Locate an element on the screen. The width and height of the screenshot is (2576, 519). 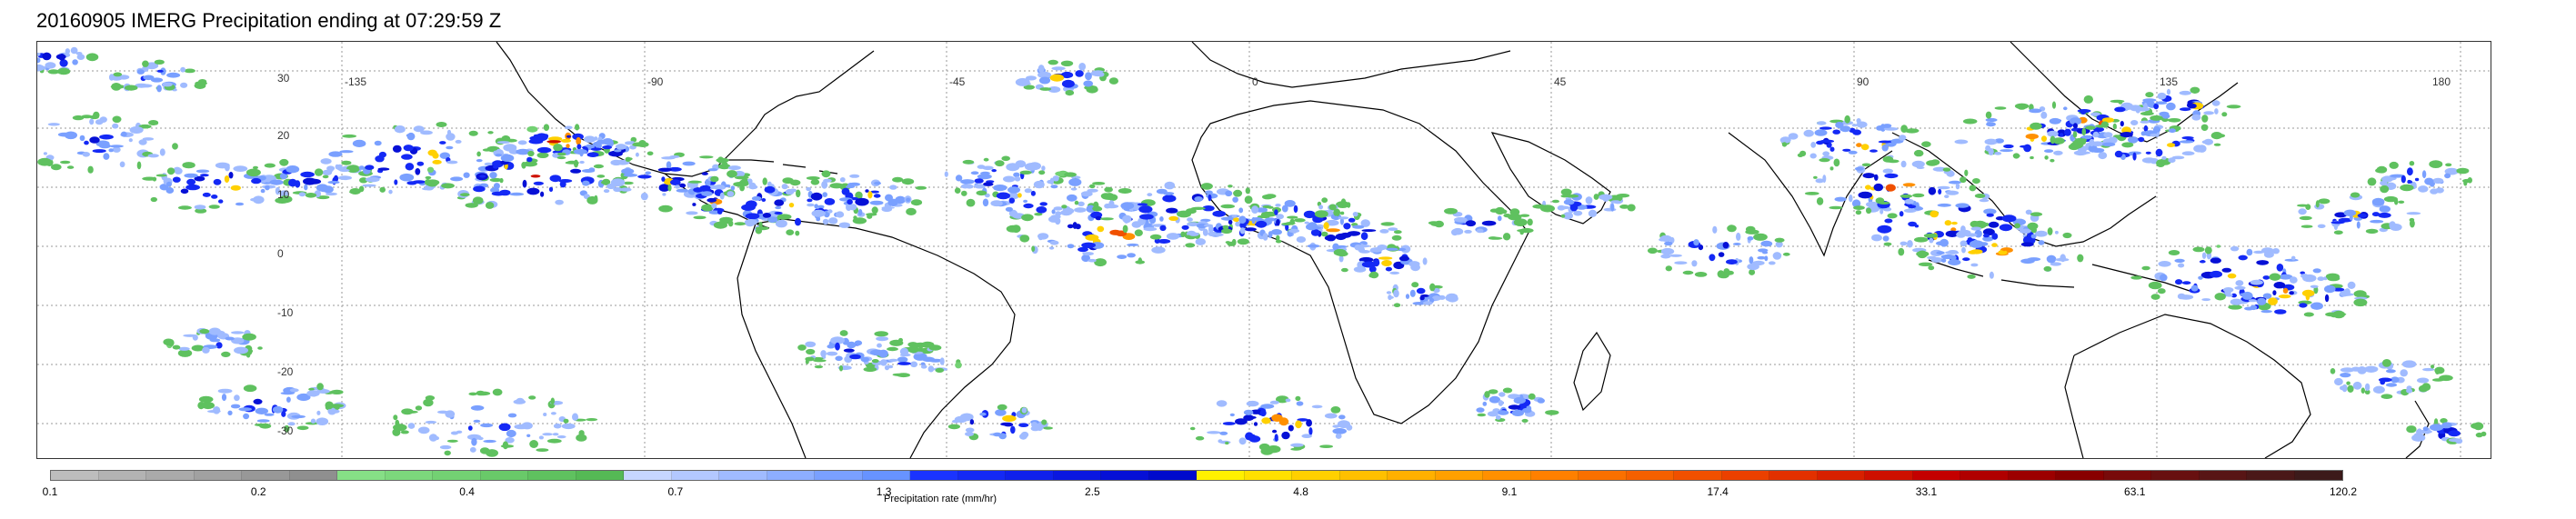
precipitation-colorbar is located at coordinates (1196, 475).